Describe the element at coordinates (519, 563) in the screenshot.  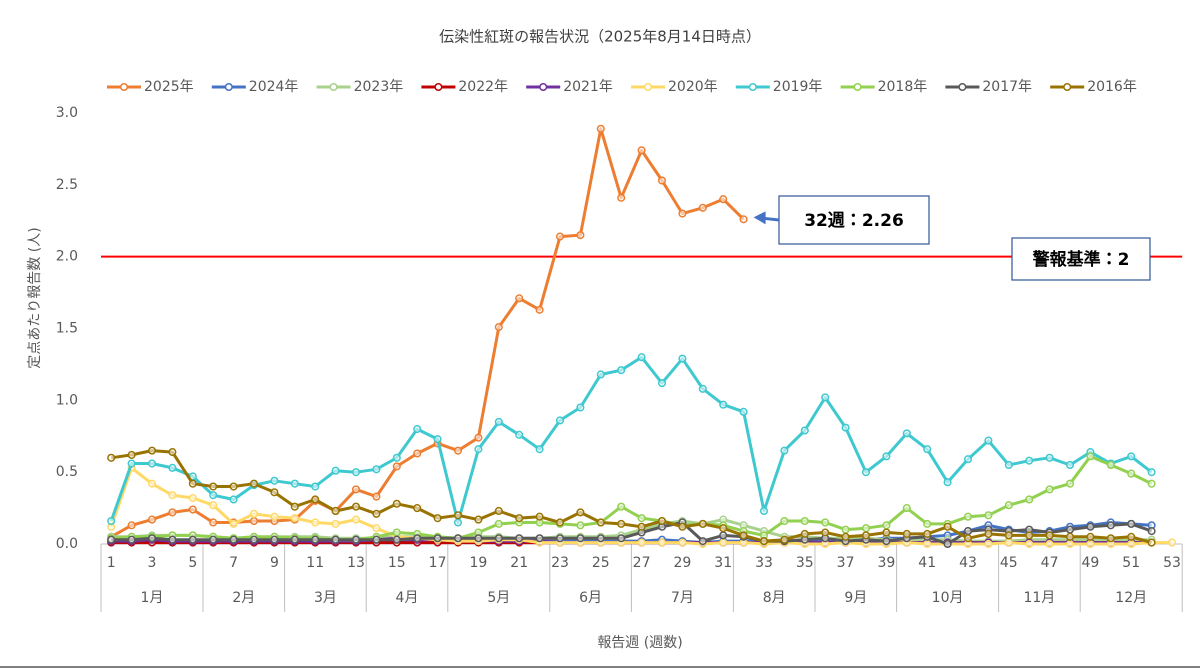
I see `x-tick-label: 21` at that location.